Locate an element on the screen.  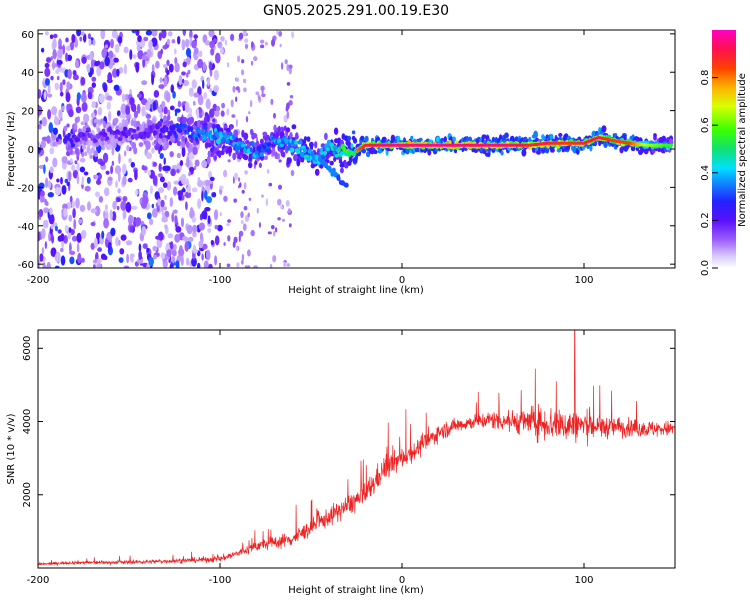
colorbar-gradient is located at coordinates (724, 149).